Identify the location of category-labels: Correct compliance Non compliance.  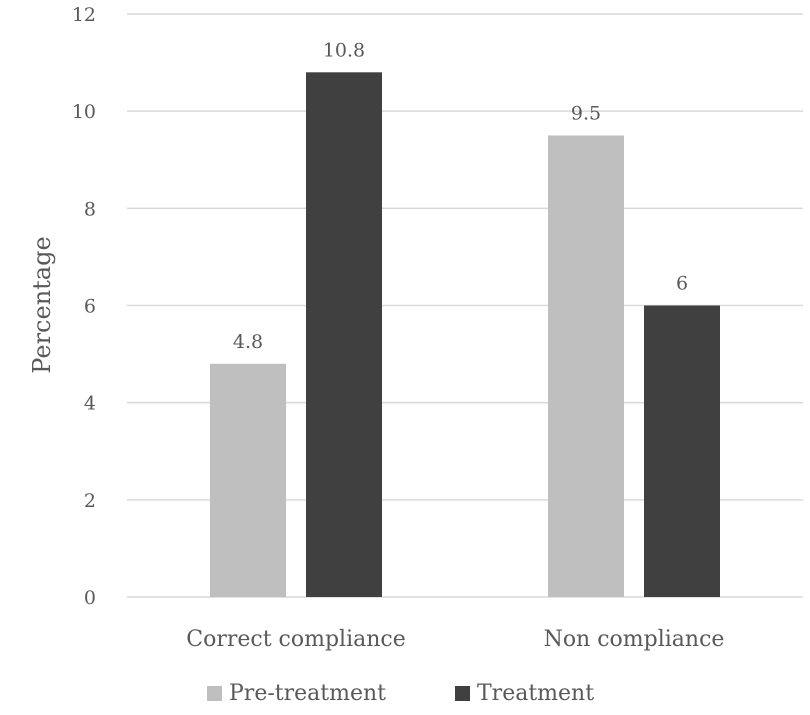
(455, 639).